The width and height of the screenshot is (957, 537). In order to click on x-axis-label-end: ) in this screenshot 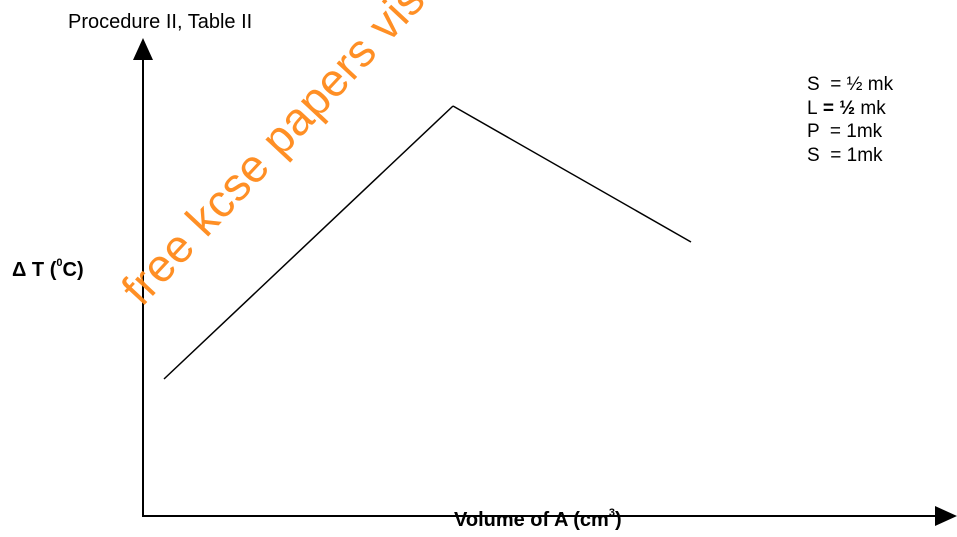, I will do `click(618, 520)`.